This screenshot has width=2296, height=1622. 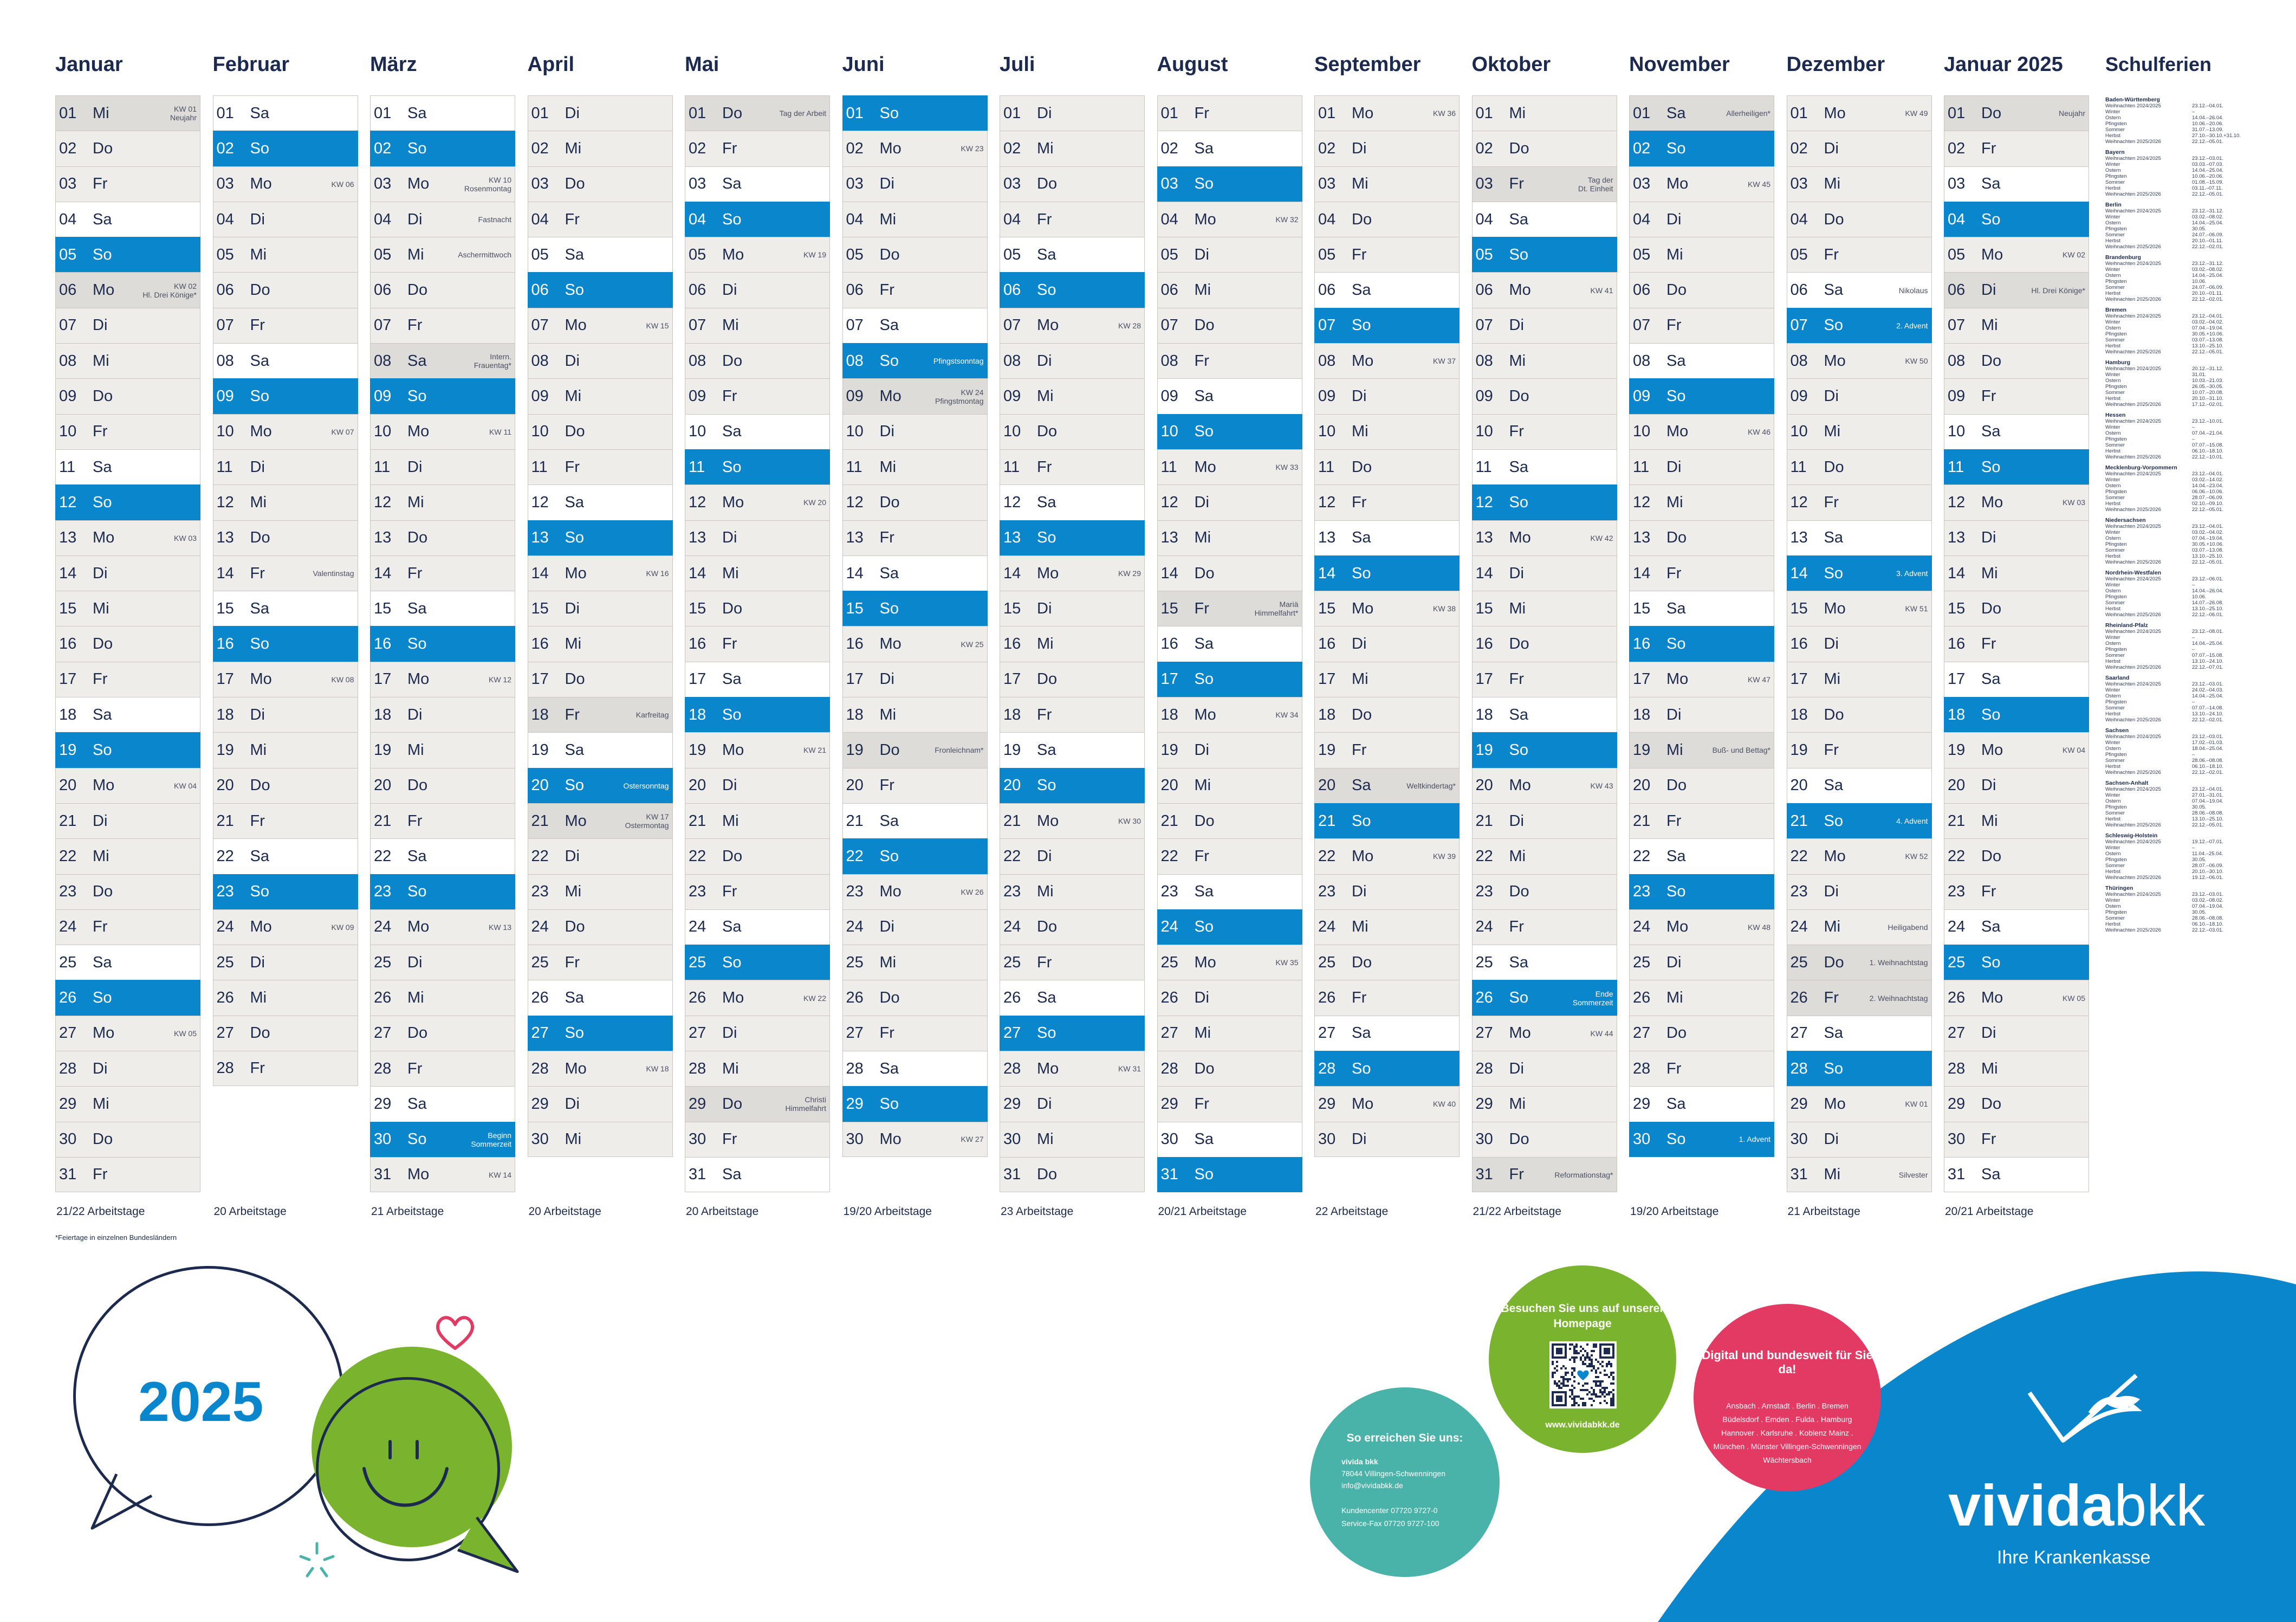 I want to click on day-number: 21, so click(x=698, y=821).